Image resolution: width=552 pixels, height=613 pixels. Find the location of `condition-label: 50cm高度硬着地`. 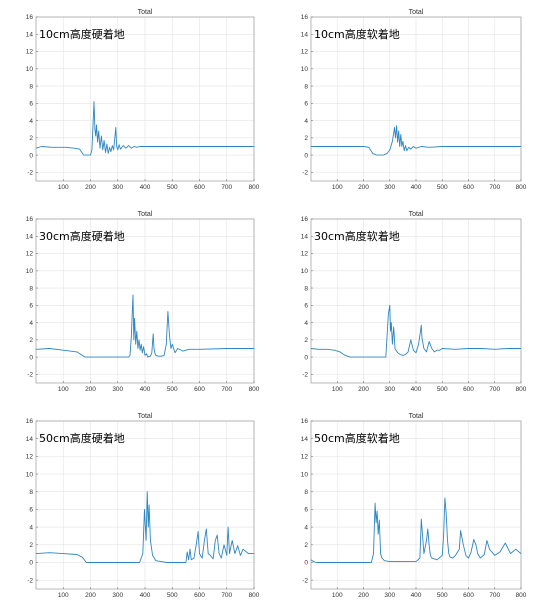

condition-label: 50cm高度硬着地 is located at coordinates (82, 438).